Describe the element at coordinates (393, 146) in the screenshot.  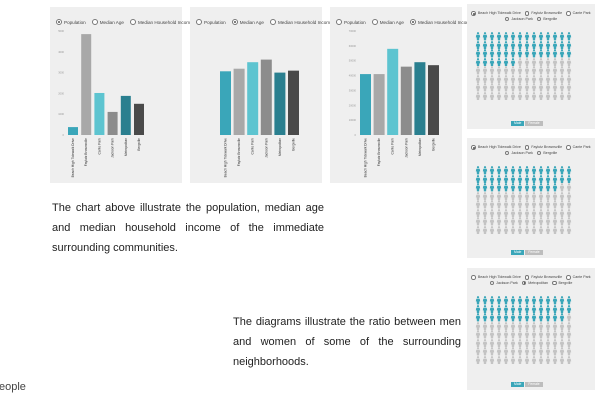
I see `x-tick-label: Cante Park` at that location.